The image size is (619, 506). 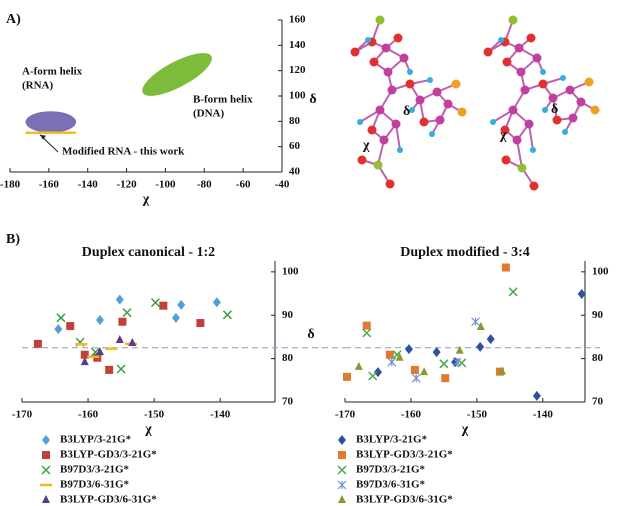 I want to click on legend-label: B3LYP-GD3/3-21G*, so click(x=404, y=455).